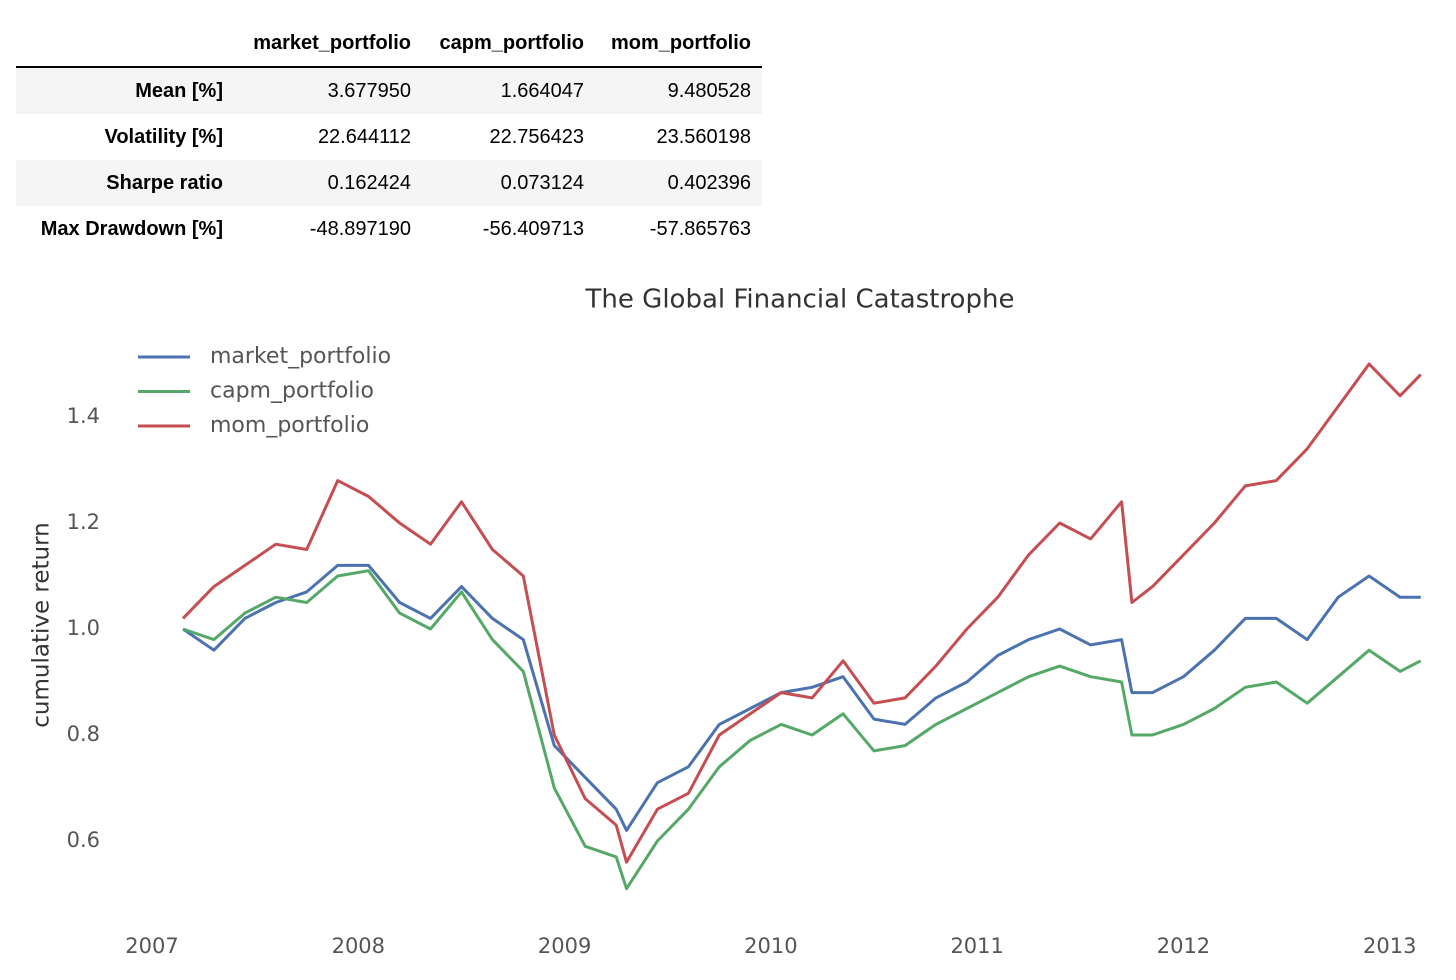 The width and height of the screenshot is (1456, 980). I want to click on table-row: Mean [%] 3.677950 1.664047 9.480528, so click(389, 91).